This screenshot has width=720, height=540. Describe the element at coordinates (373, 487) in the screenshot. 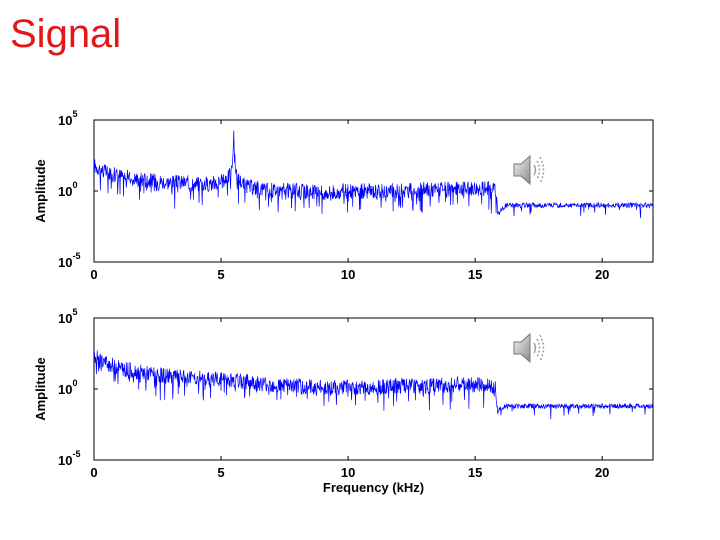

I see `x-axis-label: Frequency (kHz)` at that location.